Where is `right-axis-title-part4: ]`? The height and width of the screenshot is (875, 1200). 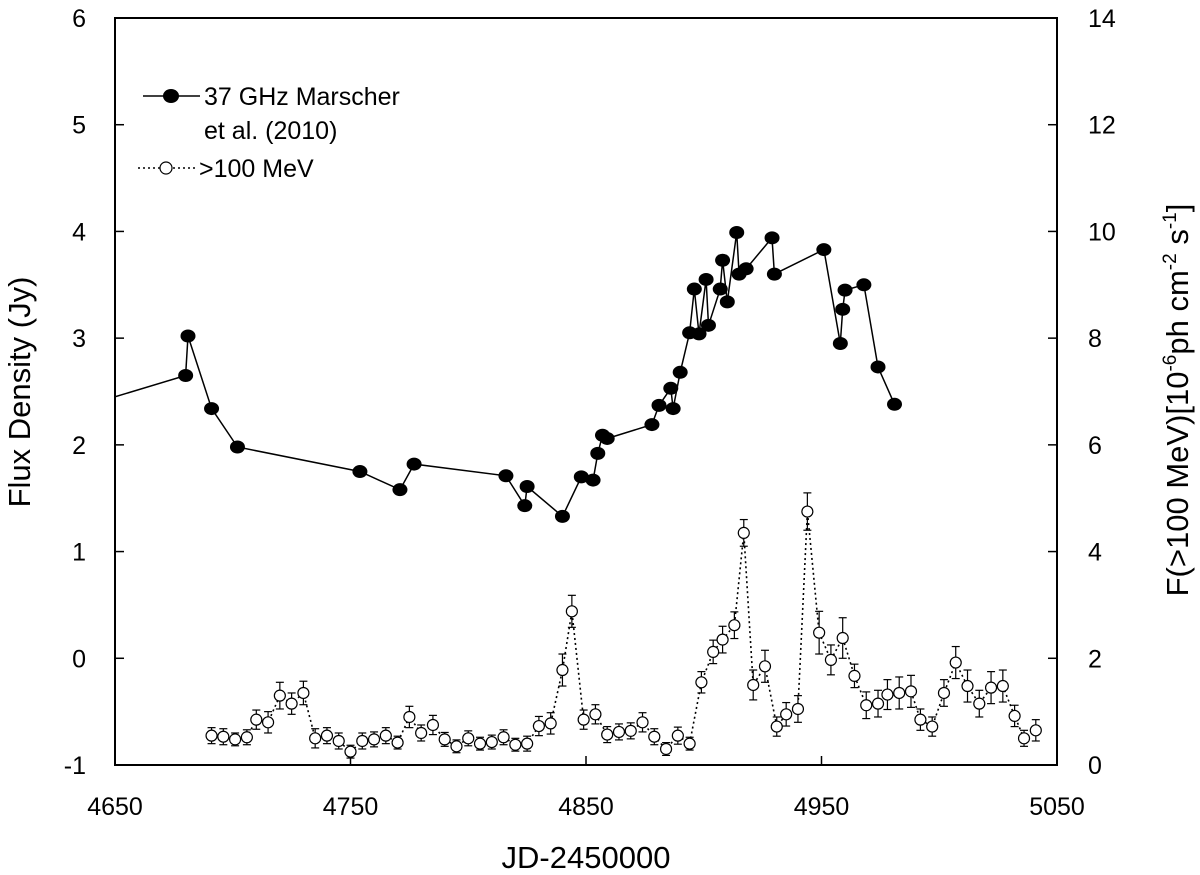 right-axis-title-part4: ] is located at coordinates (1177, 208).